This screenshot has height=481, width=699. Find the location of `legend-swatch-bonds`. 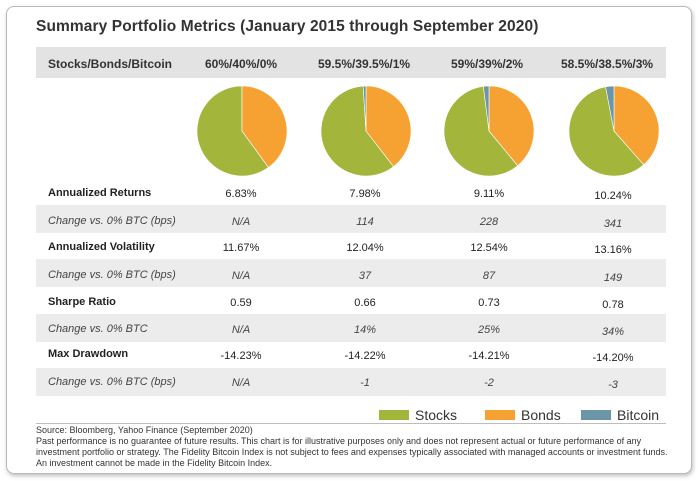

legend-swatch-bonds is located at coordinates (500, 415).